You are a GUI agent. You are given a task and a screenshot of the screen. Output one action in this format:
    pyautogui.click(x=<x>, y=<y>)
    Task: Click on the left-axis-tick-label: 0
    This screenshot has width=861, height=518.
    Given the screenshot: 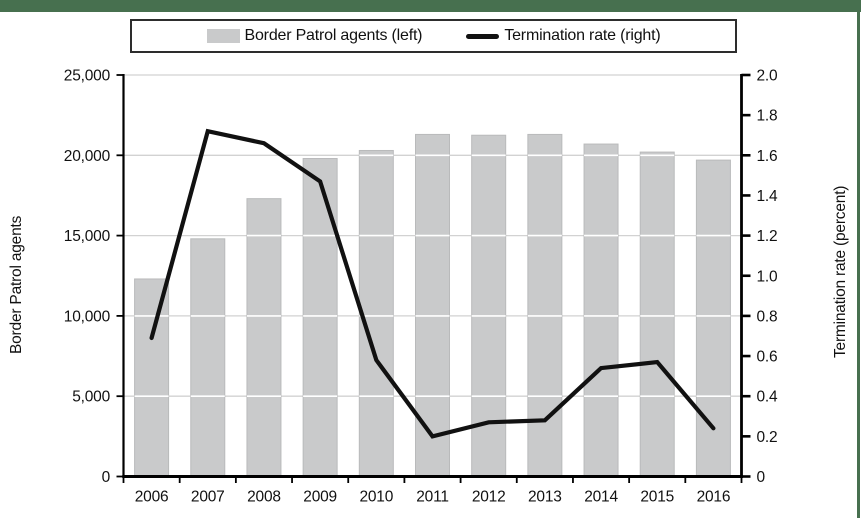 What is the action you would take?
    pyautogui.click(x=106, y=477)
    